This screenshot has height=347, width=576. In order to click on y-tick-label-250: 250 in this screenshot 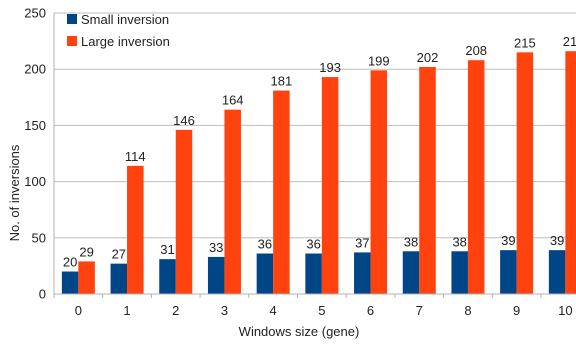, I will do `click(35, 13)`.